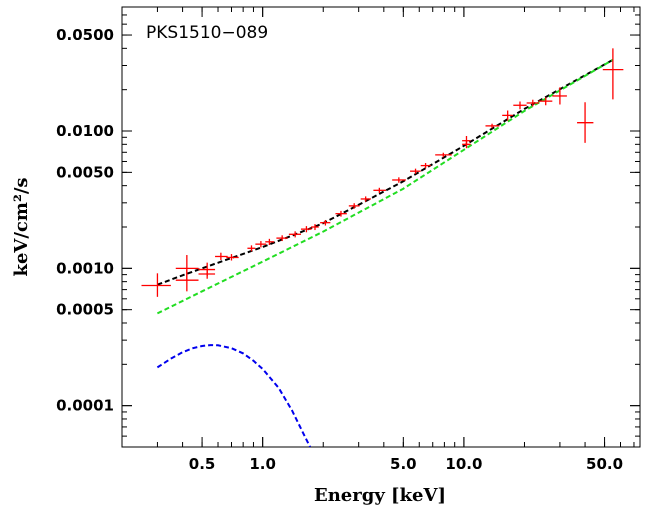 Image resolution: width=647 pixels, height=507 pixels. I want to click on x-tick-label: 50.0, so click(604, 464).